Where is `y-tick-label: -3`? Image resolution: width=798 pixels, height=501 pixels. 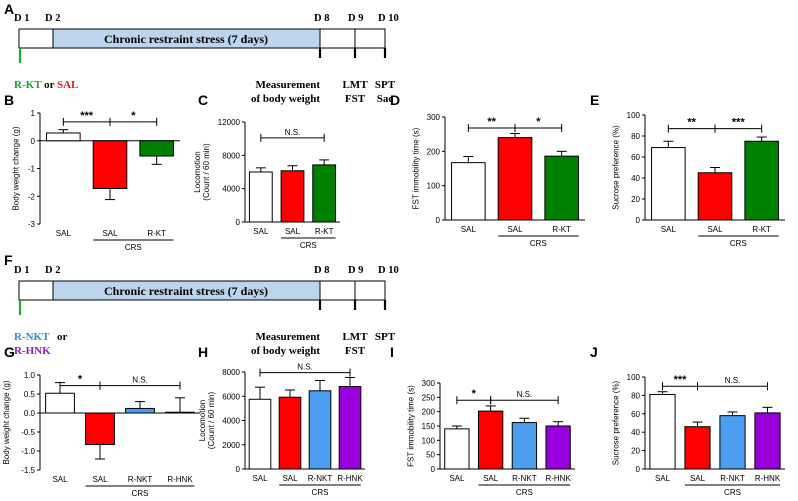
y-tick-label: -3 is located at coordinates (32, 224).